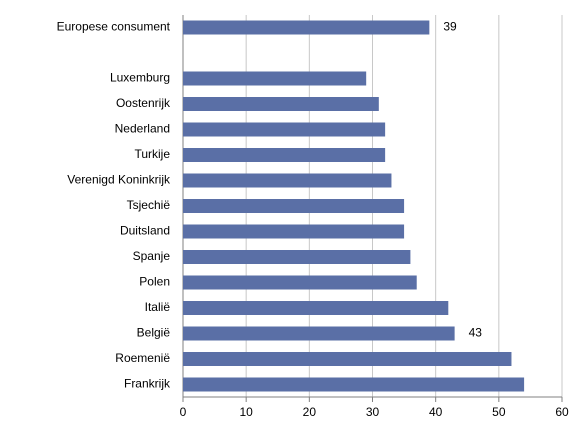  I want to click on x-tick-label: 50, so click(499, 412).